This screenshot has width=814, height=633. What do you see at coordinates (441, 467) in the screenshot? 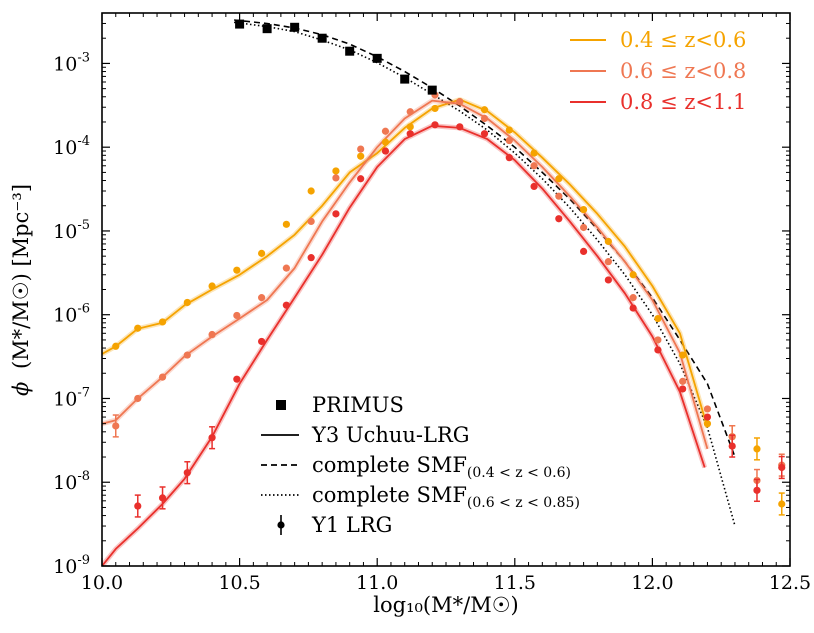
I see `legend-label-3: complete SMF(0.4 < z < 0.6)` at bounding box center [441, 467].